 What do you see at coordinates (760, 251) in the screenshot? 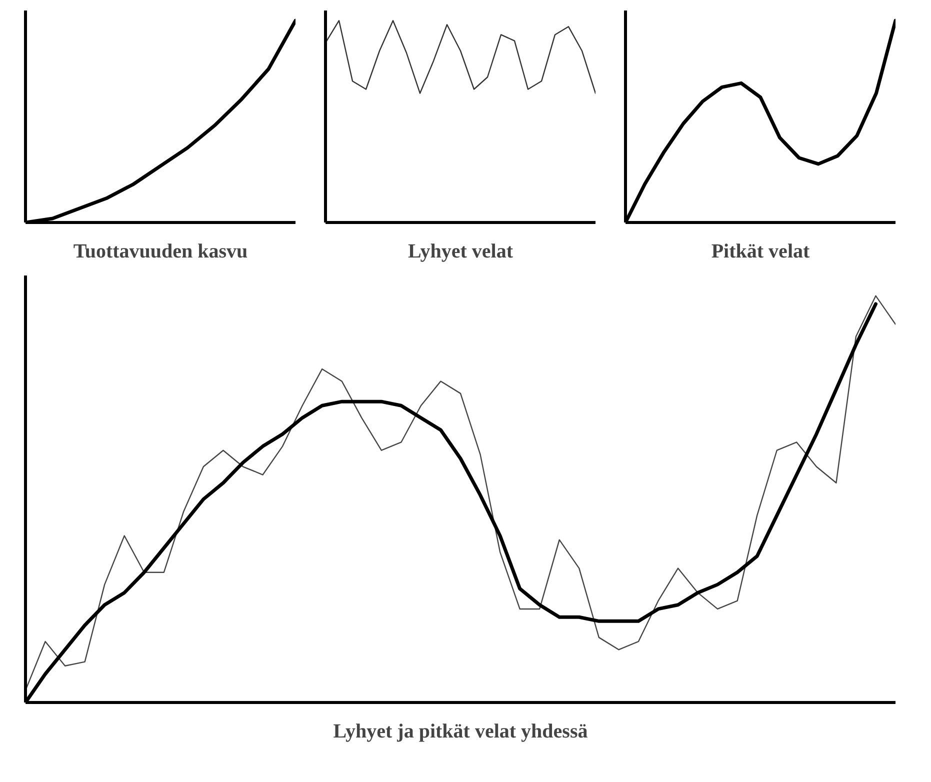
I see `x-axis-title: Pitkät velat` at bounding box center [760, 251].